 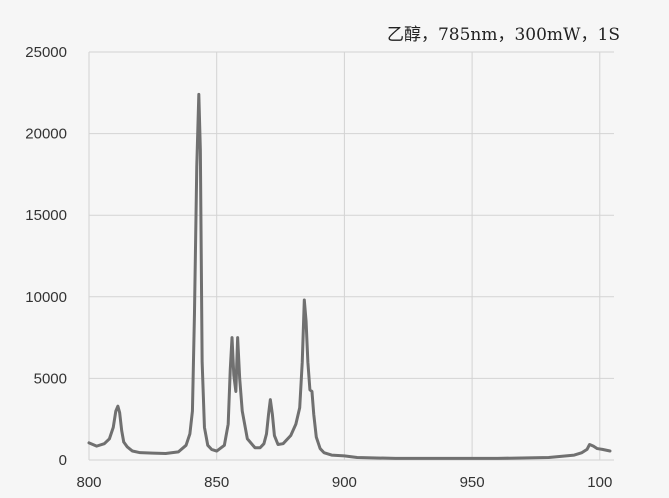 What do you see at coordinates (216, 482) in the screenshot?
I see `x-tick-label: 850` at bounding box center [216, 482].